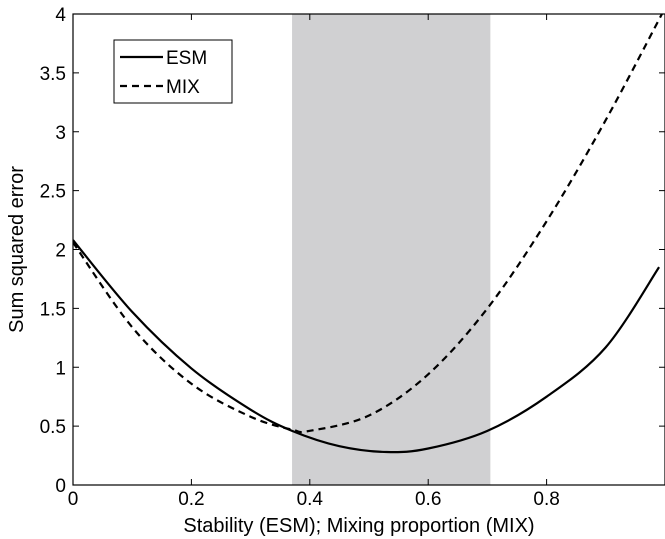  I want to click on y-tick-label: 0.5, so click(53, 427).